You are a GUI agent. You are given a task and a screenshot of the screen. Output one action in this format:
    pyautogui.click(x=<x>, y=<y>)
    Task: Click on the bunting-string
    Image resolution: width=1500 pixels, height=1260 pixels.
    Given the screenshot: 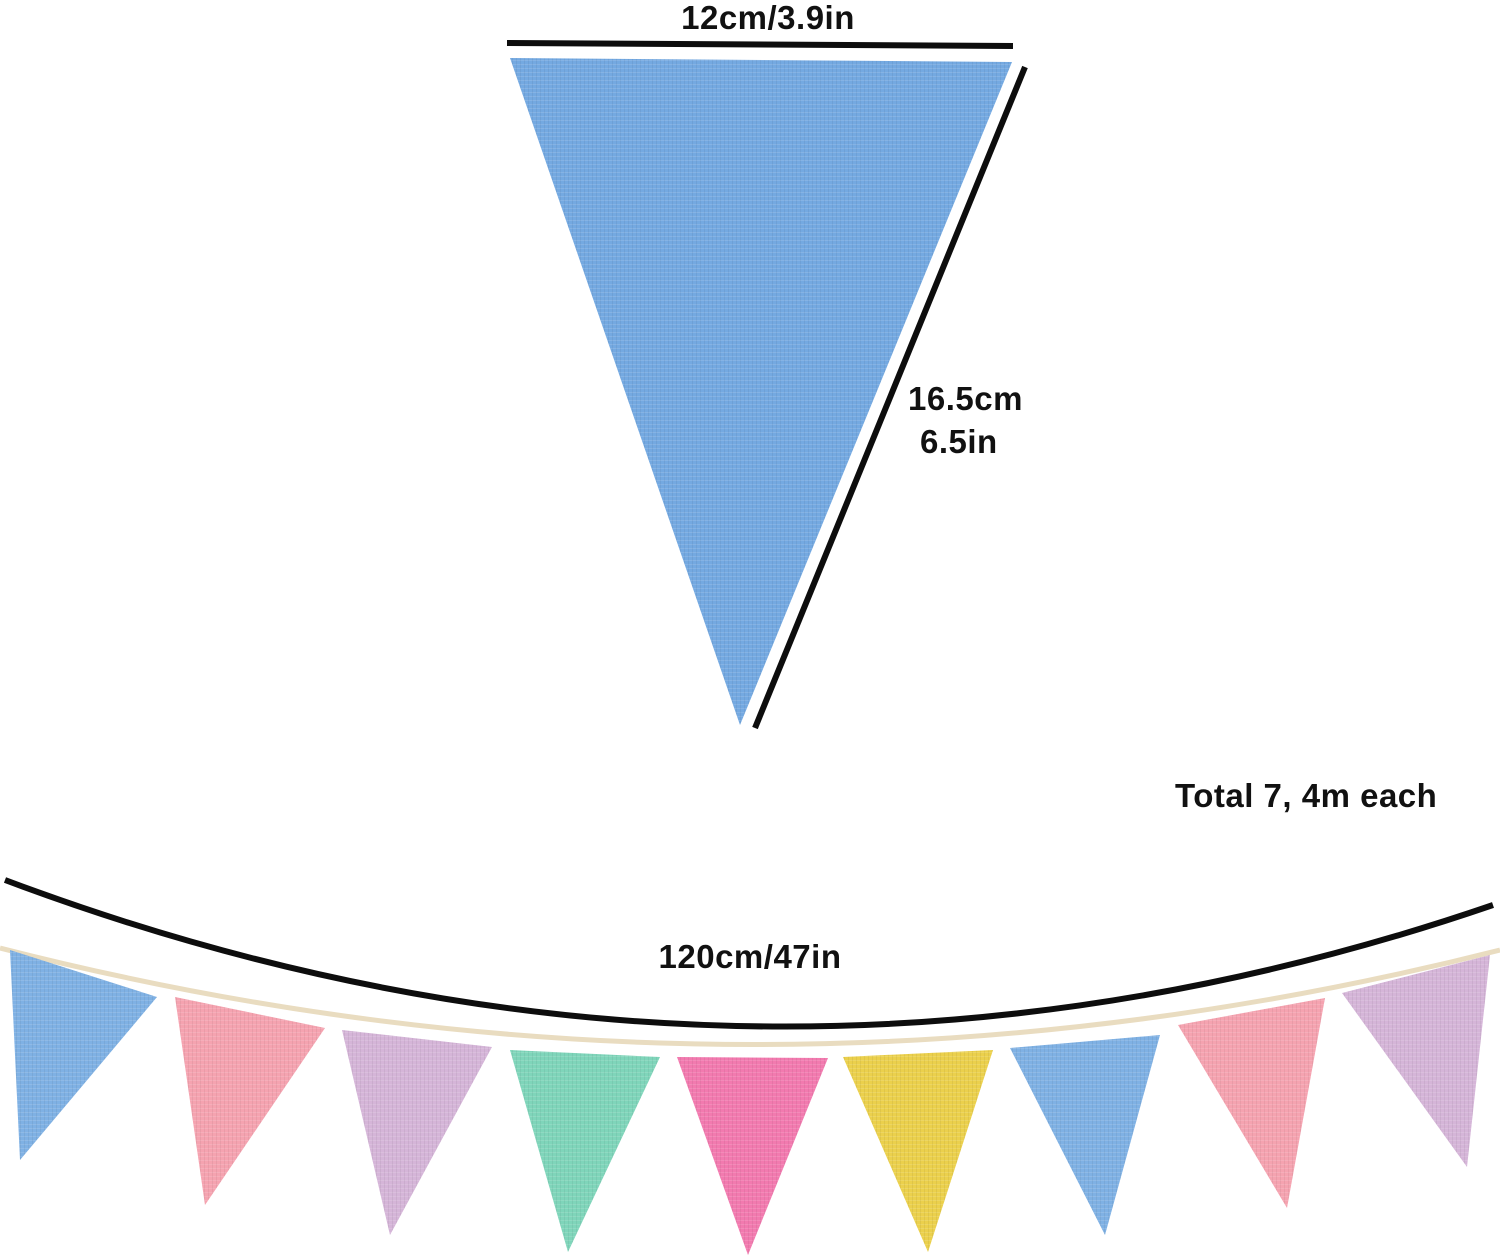 What is the action you would take?
    pyautogui.click(x=750, y=996)
    